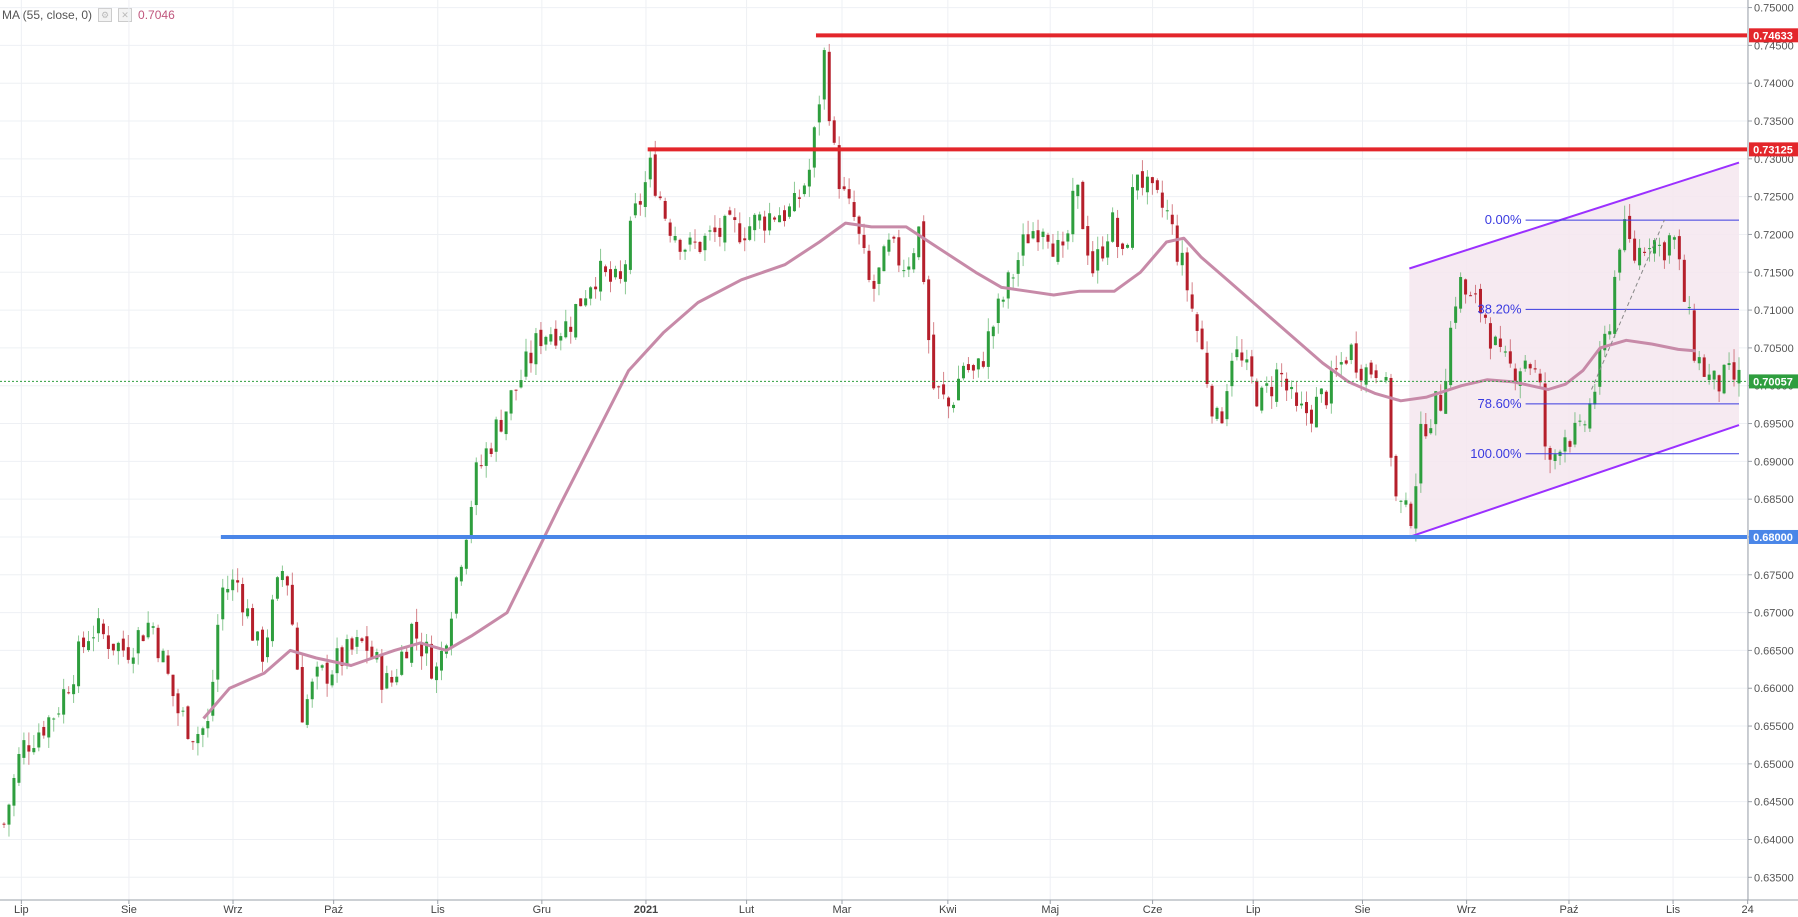 The image size is (1798, 917). Describe the element at coordinates (105, 15) in the screenshot. I see `settings-icon: ⚙` at that location.